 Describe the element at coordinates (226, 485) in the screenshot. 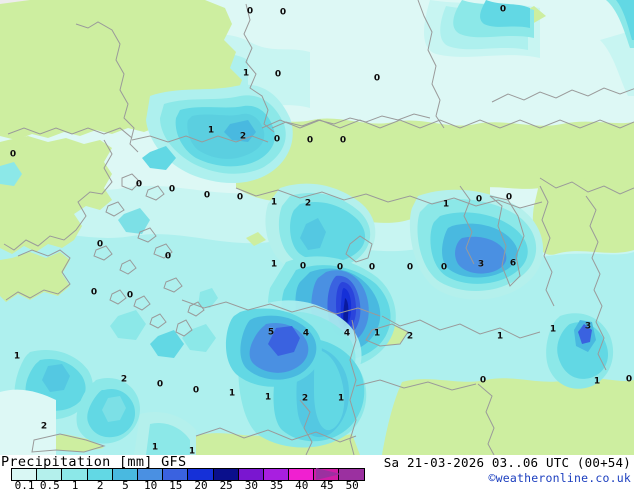

I see `colorbar-tick: 25` at that location.